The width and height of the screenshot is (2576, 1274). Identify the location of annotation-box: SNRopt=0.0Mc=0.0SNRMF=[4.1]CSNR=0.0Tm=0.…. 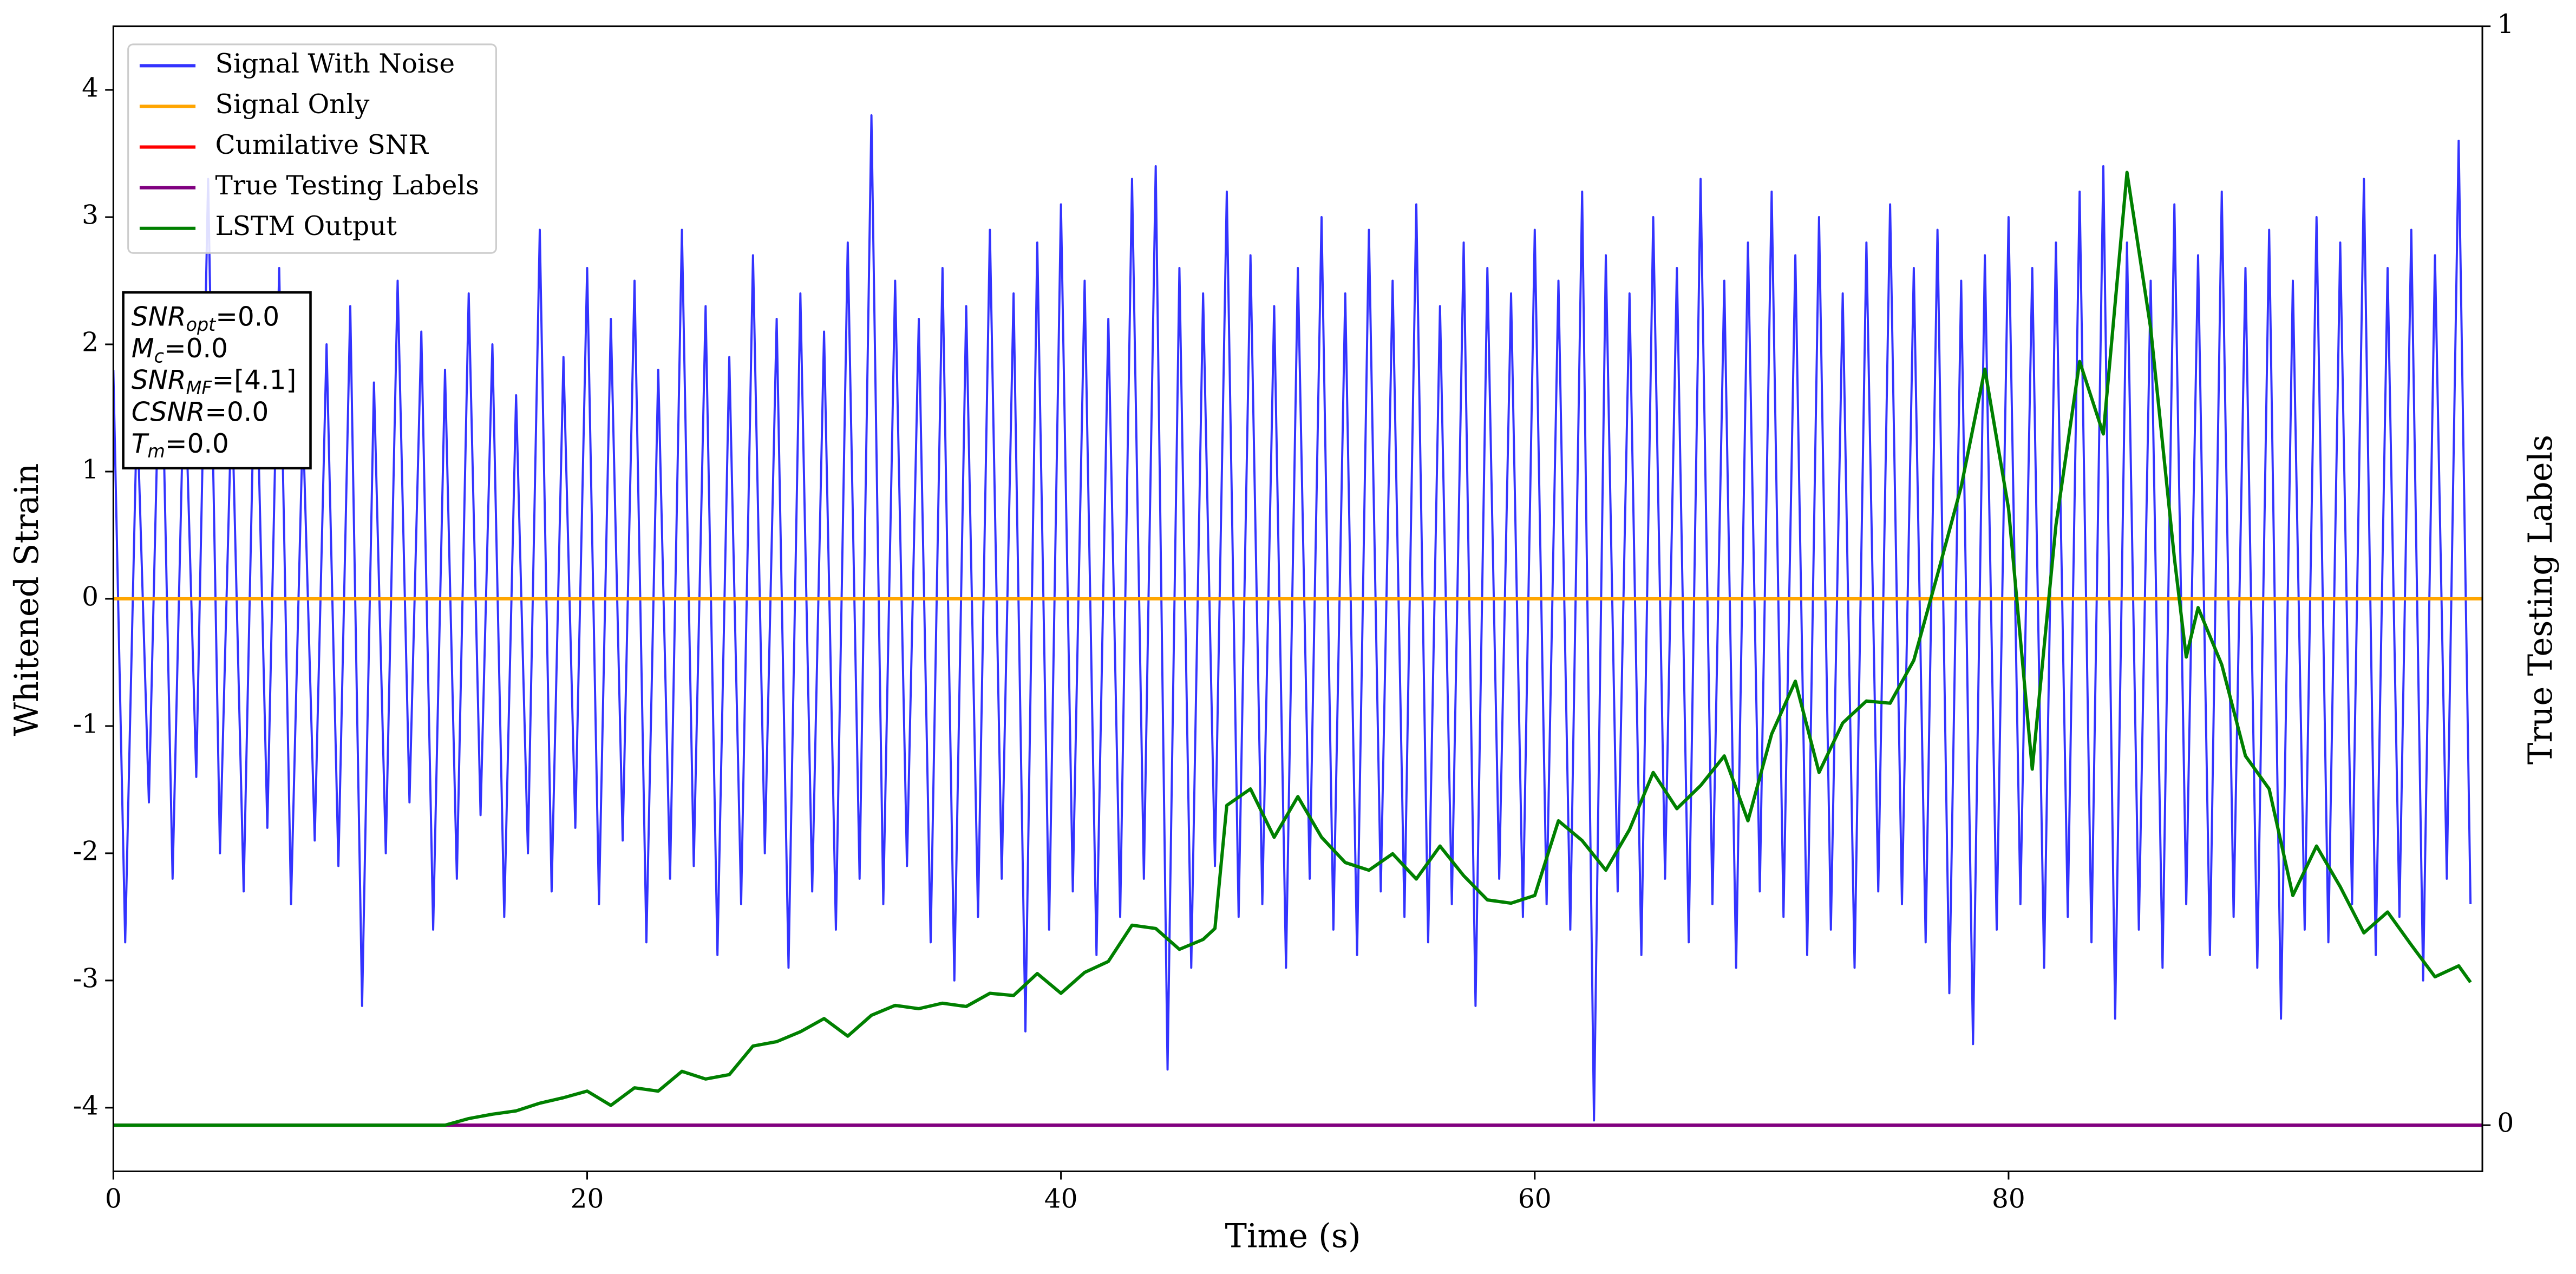
(217, 380).